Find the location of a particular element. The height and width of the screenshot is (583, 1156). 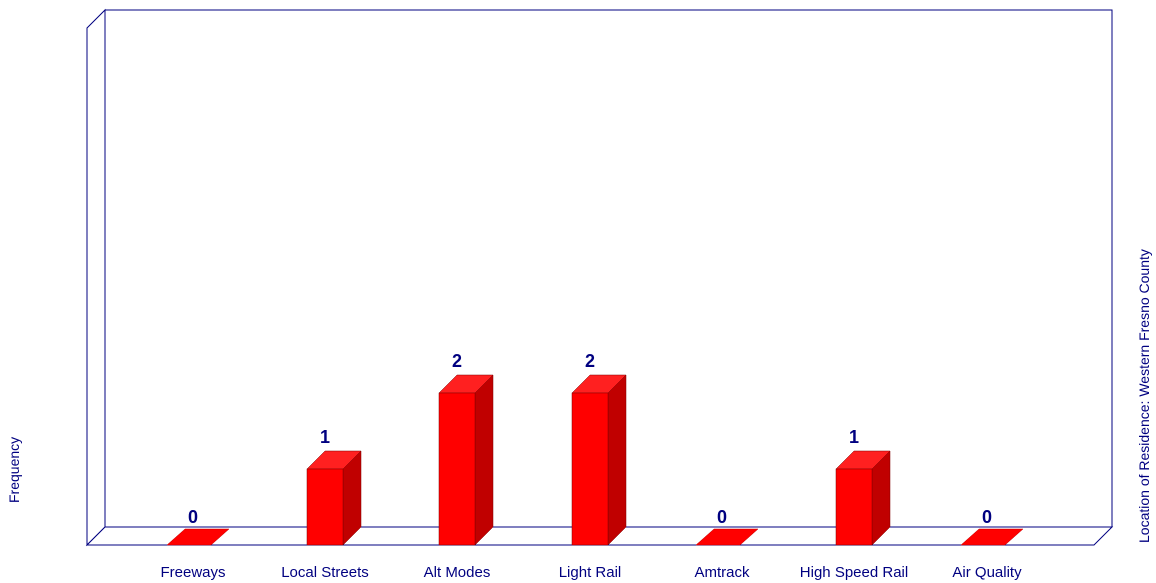

bar-air-quality is located at coordinates (992, 537).